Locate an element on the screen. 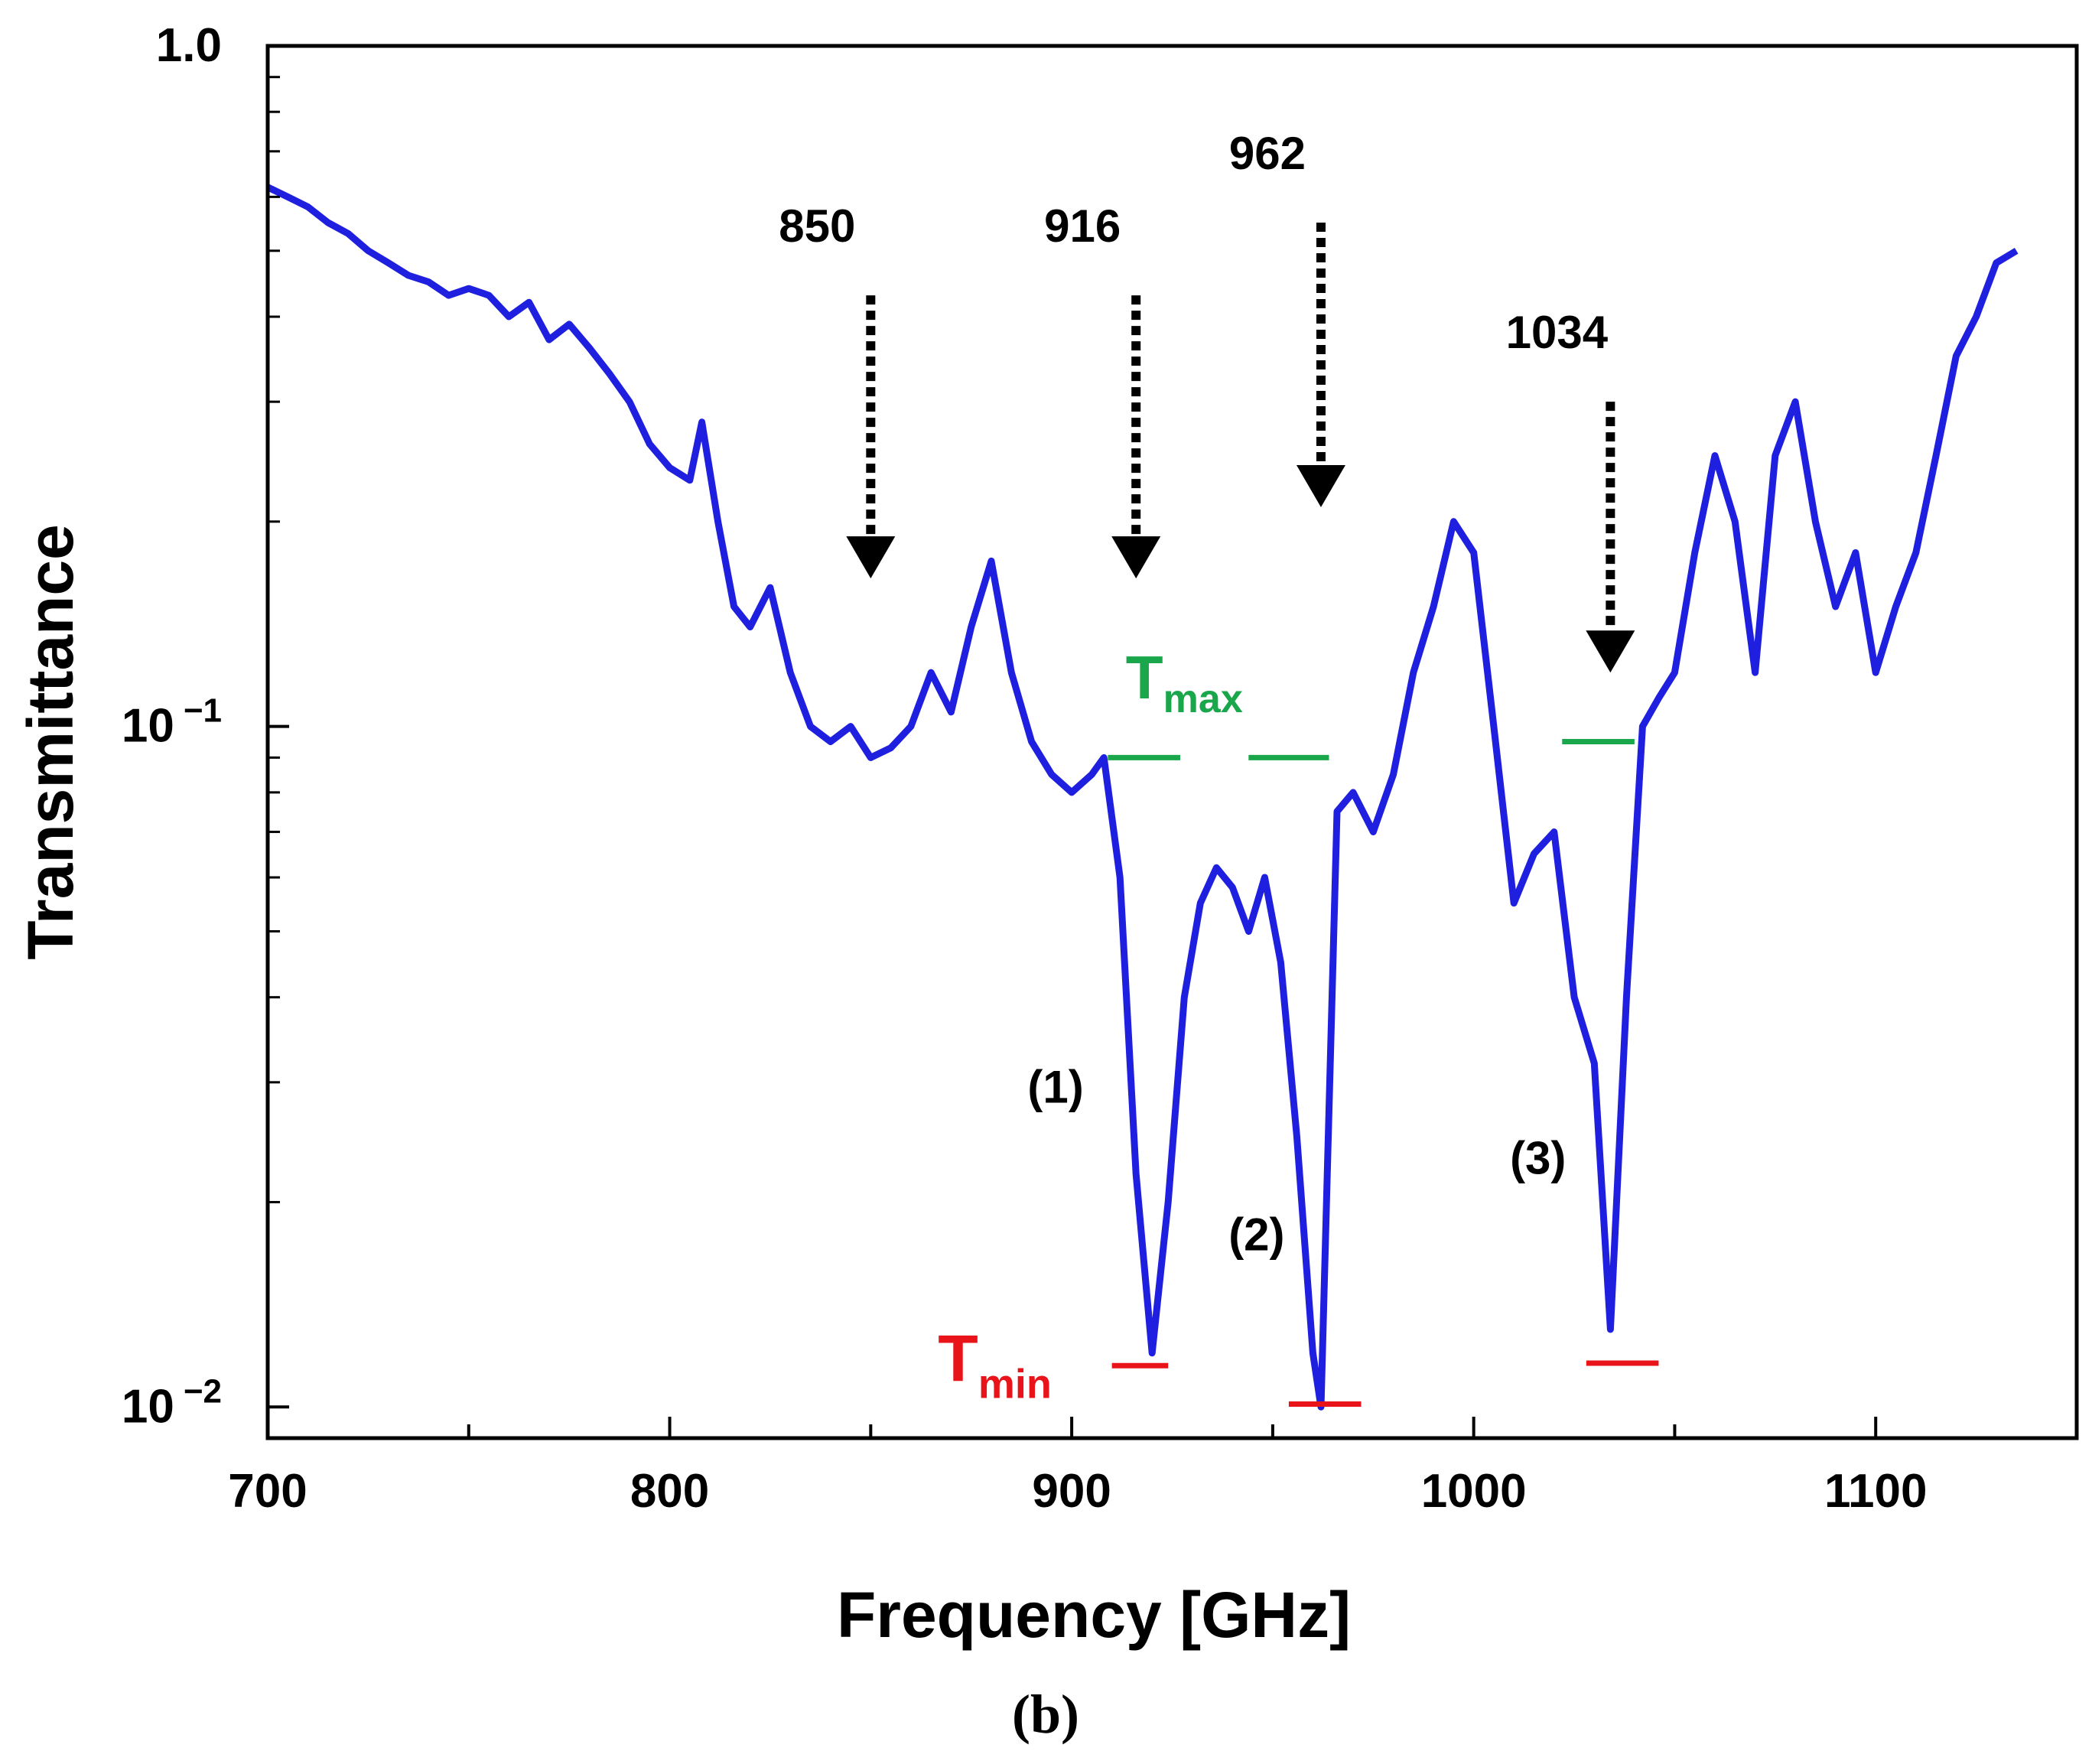 This screenshot has height=1764, width=2092. arrow-label-962: 962 is located at coordinates (1267, 154).